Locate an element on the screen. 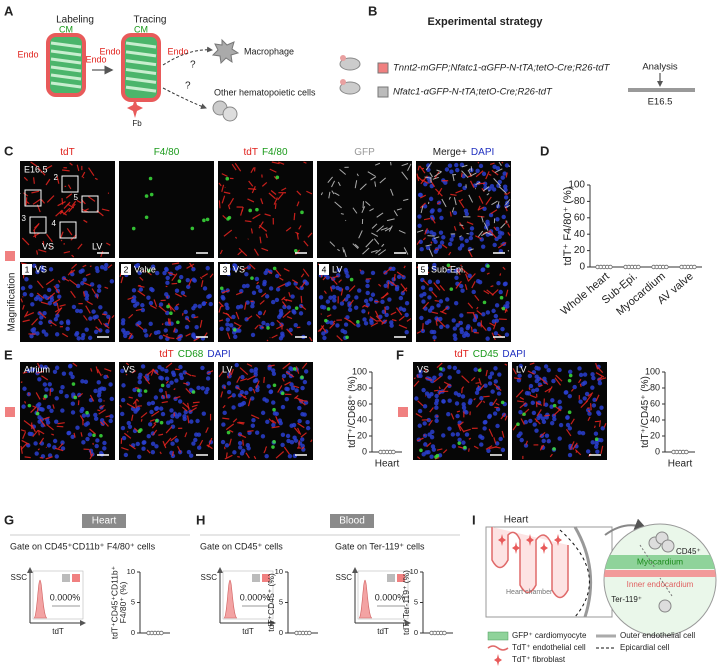 The height and width of the screenshot is (666, 727). label: 2 is located at coordinates (126, 269).